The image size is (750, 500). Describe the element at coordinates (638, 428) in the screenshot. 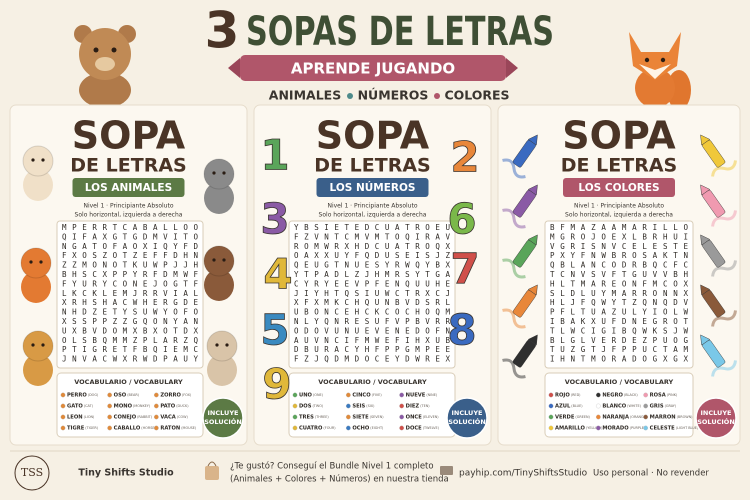

I see `vocab-translation: (PURPLE)` at that location.